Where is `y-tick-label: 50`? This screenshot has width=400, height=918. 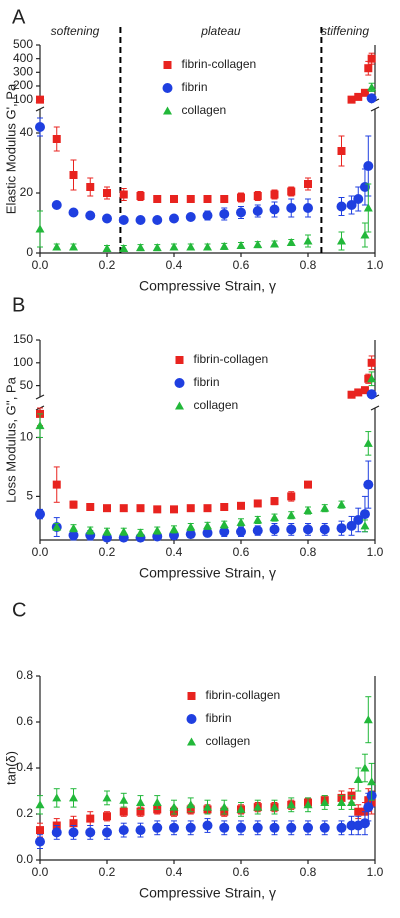
y-tick-label: 50 is located at coordinates (27, 385).